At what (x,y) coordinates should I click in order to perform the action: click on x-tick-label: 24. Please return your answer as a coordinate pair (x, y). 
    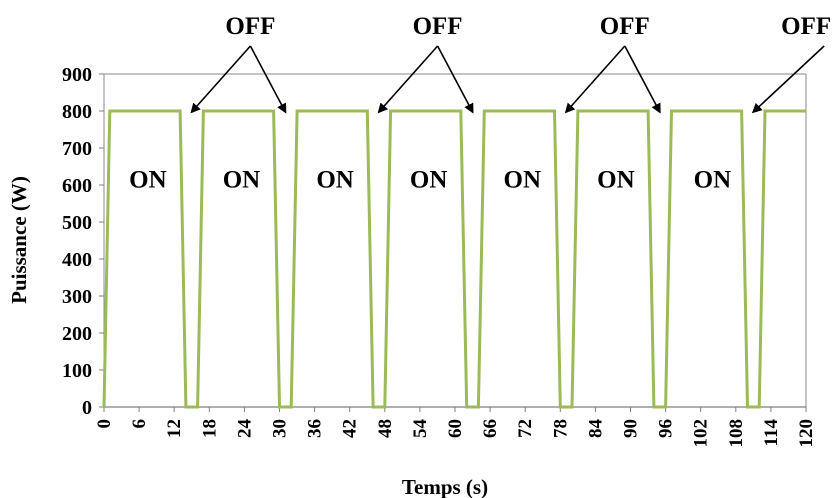
    Looking at the image, I should click on (244, 429).